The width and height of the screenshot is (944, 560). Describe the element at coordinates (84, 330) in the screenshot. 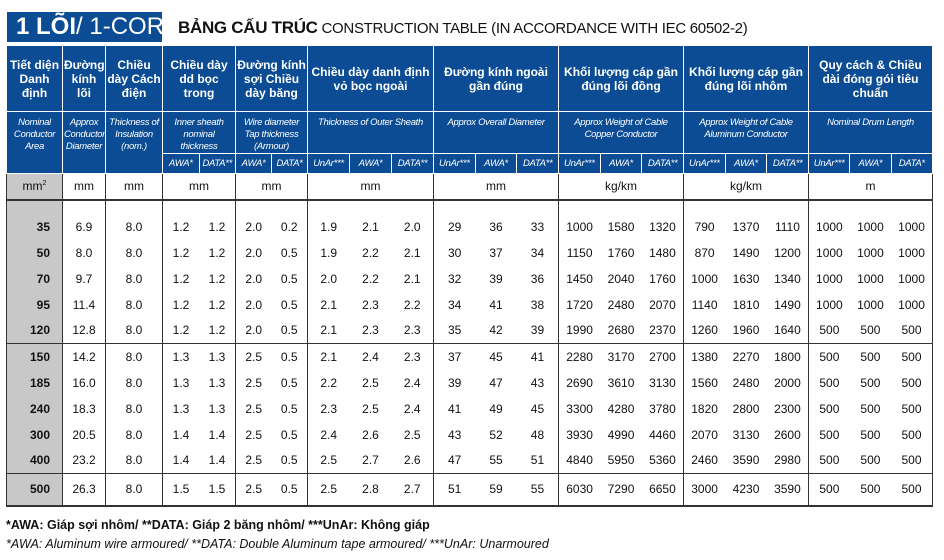

I see `cell: 12.8` at that location.